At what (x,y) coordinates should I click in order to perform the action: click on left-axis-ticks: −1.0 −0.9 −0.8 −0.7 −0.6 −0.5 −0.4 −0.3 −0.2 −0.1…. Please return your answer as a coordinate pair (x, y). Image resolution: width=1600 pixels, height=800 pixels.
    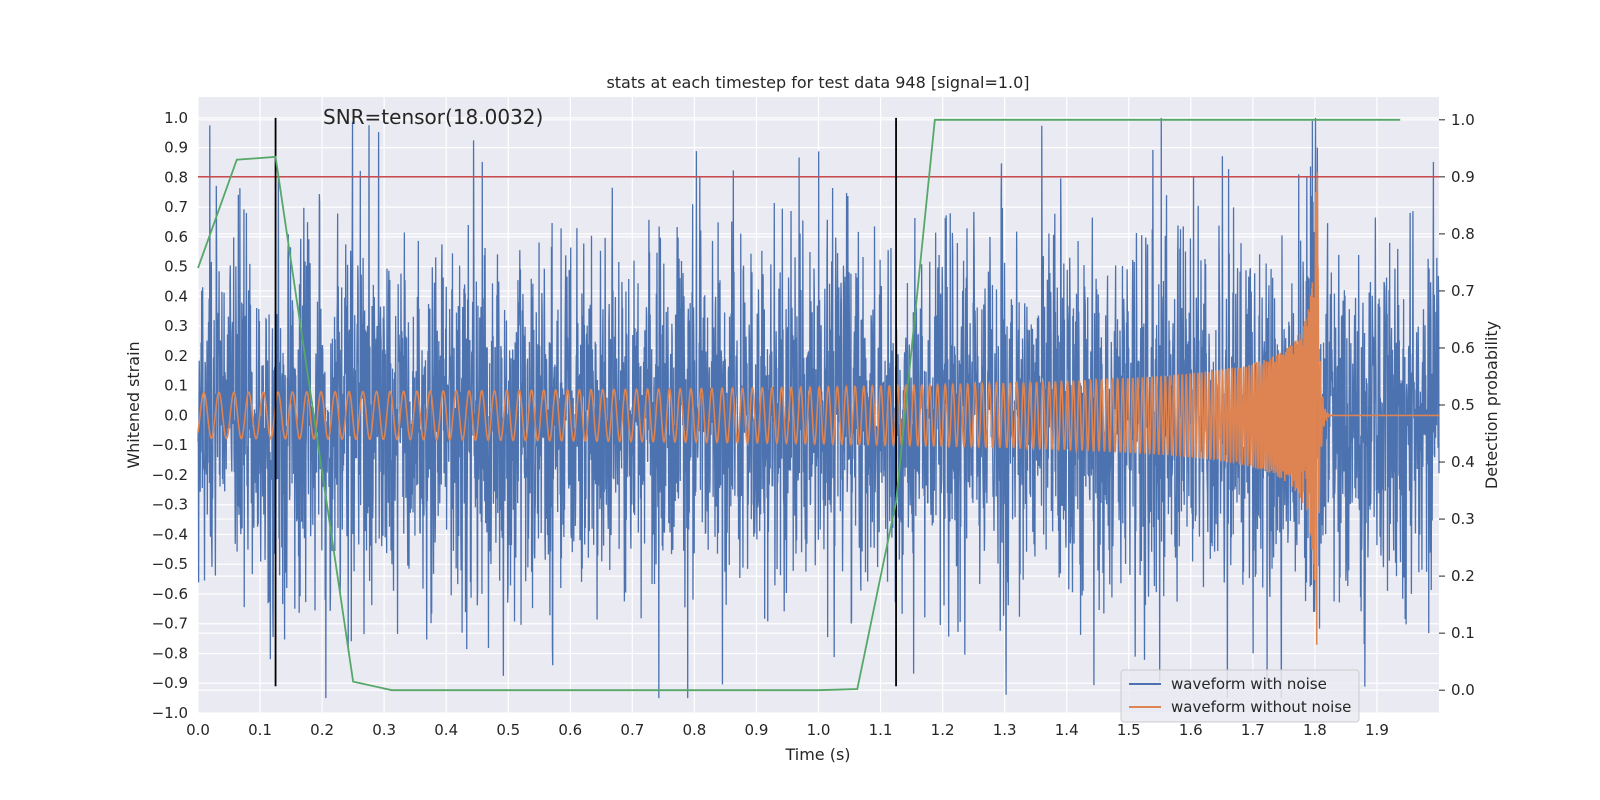
    Looking at the image, I should click on (170, 415).